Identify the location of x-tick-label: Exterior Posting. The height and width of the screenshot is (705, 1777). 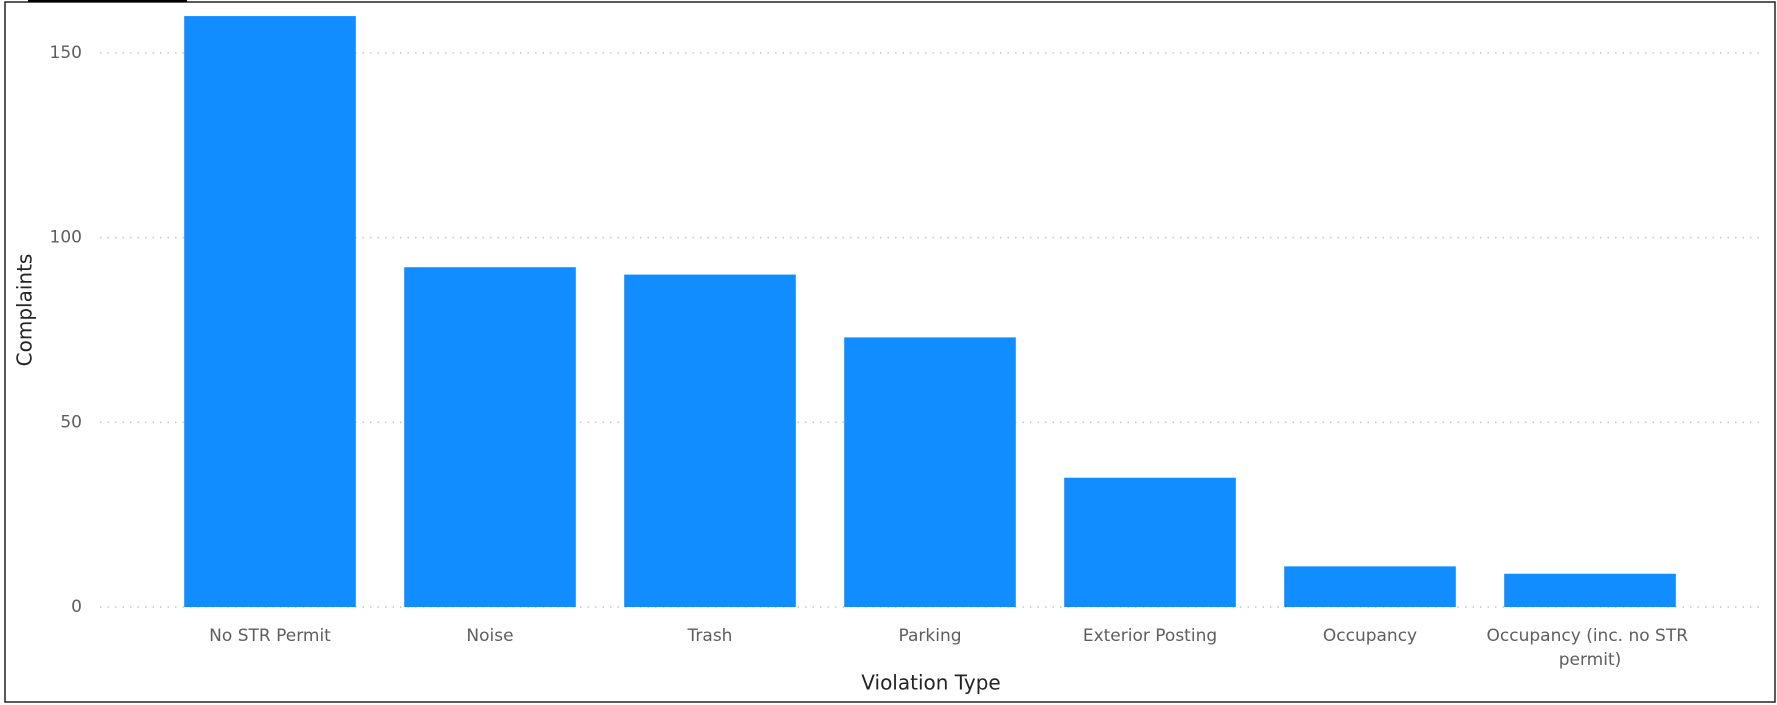
(1150, 636).